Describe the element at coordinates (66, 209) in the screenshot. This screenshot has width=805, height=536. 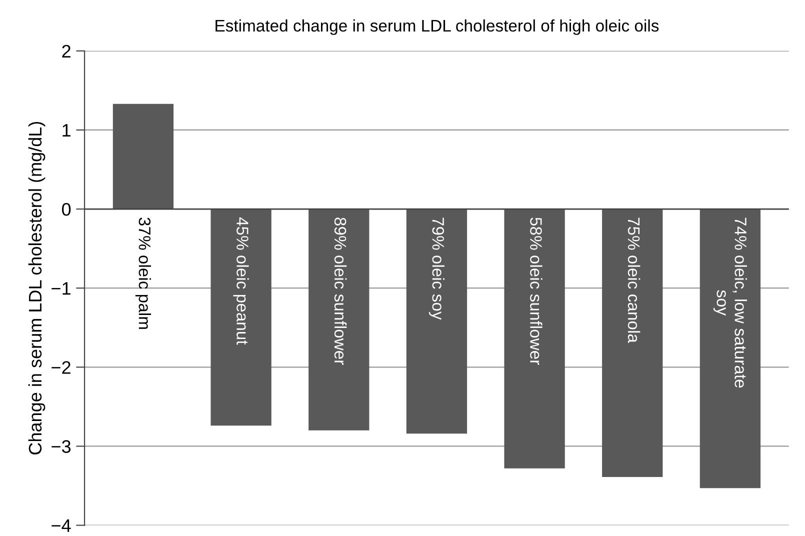
I see `y-tick-label: 0` at that location.